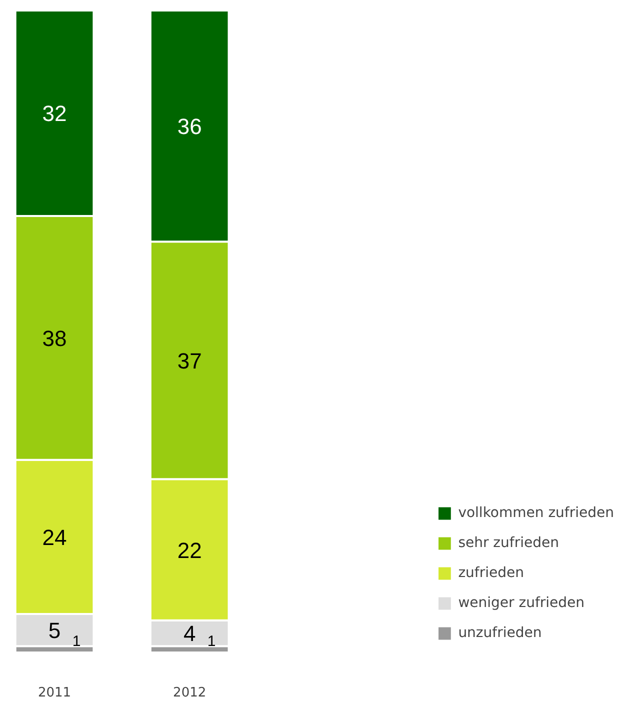 Image resolution: width=624 pixels, height=702 pixels. I want to click on x-tick-label: 2012, so click(189, 693).